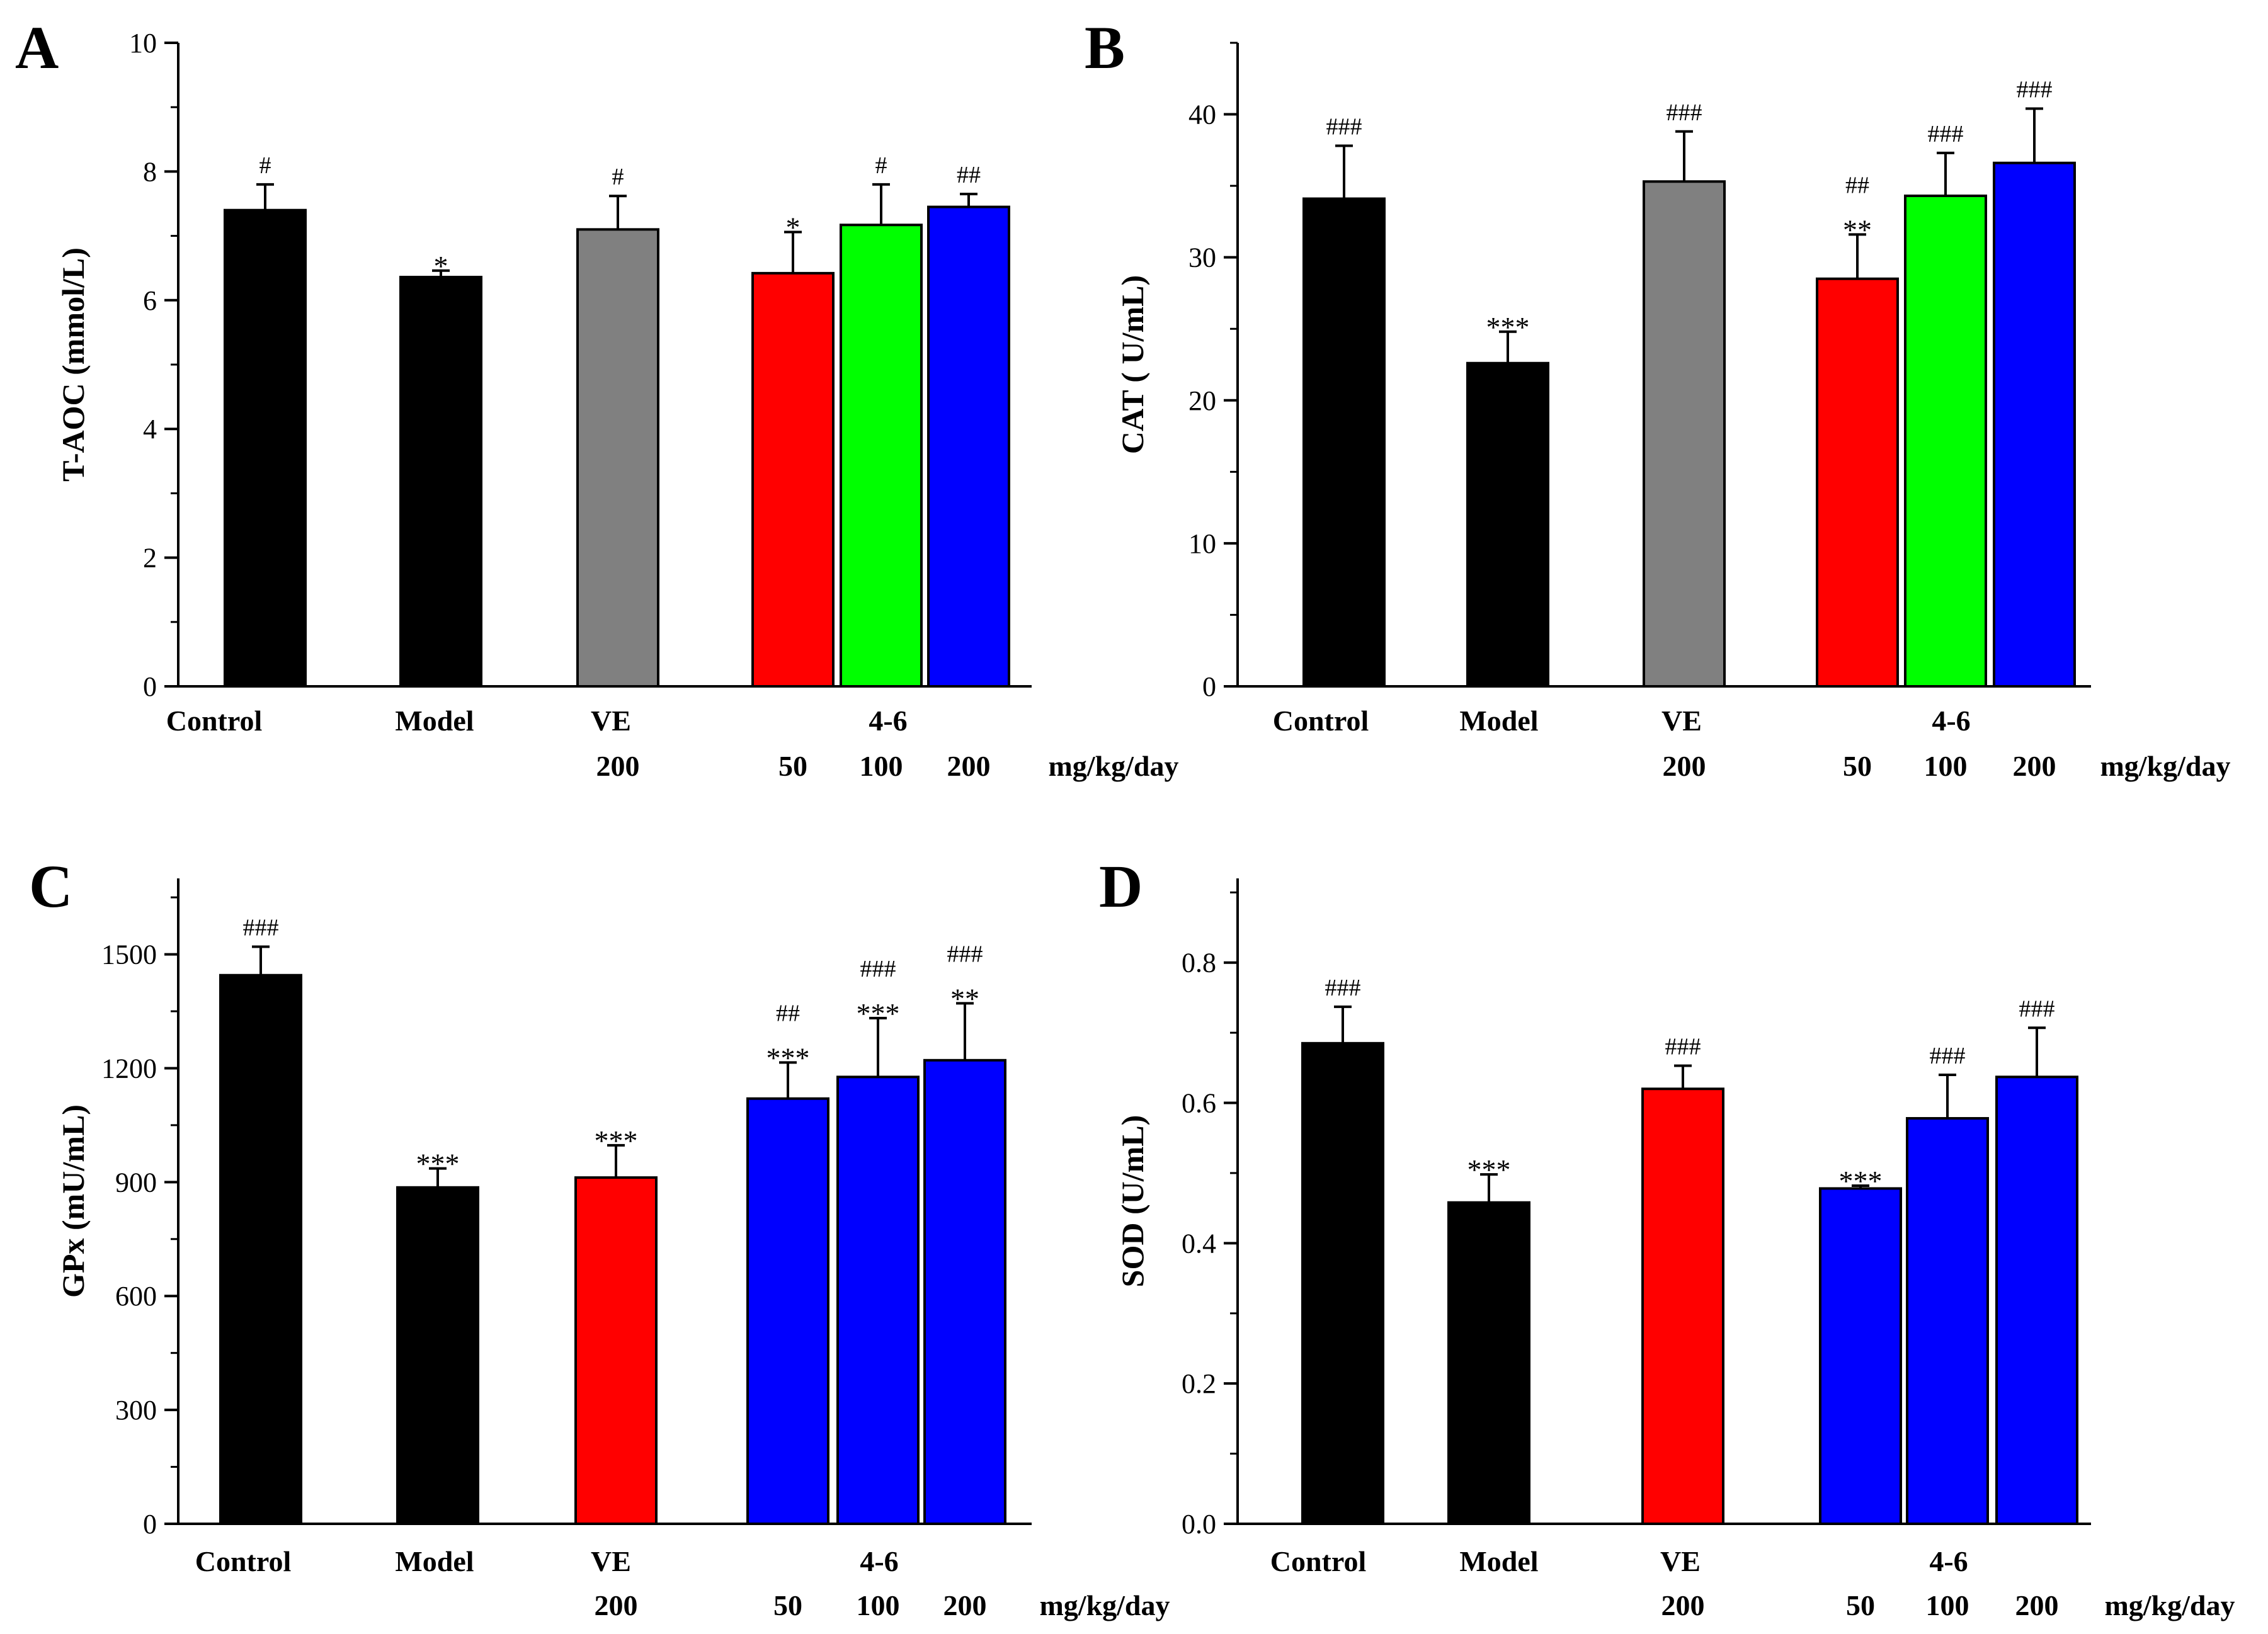 The image size is (2268, 1634). I want to click on y-tick-label: 1500, so click(129, 954).